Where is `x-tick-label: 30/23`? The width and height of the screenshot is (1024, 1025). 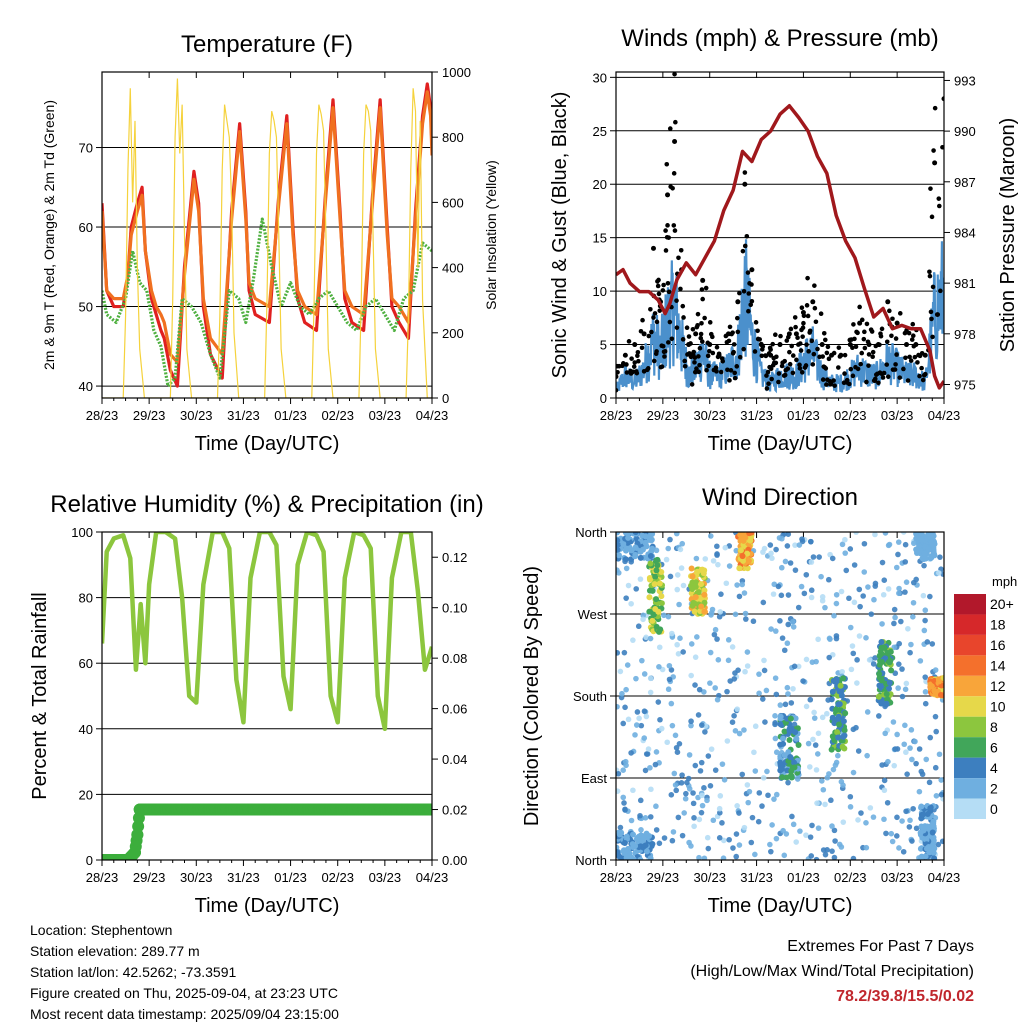
x-tick-label: 30/23 is located at coordinates (196, 415).